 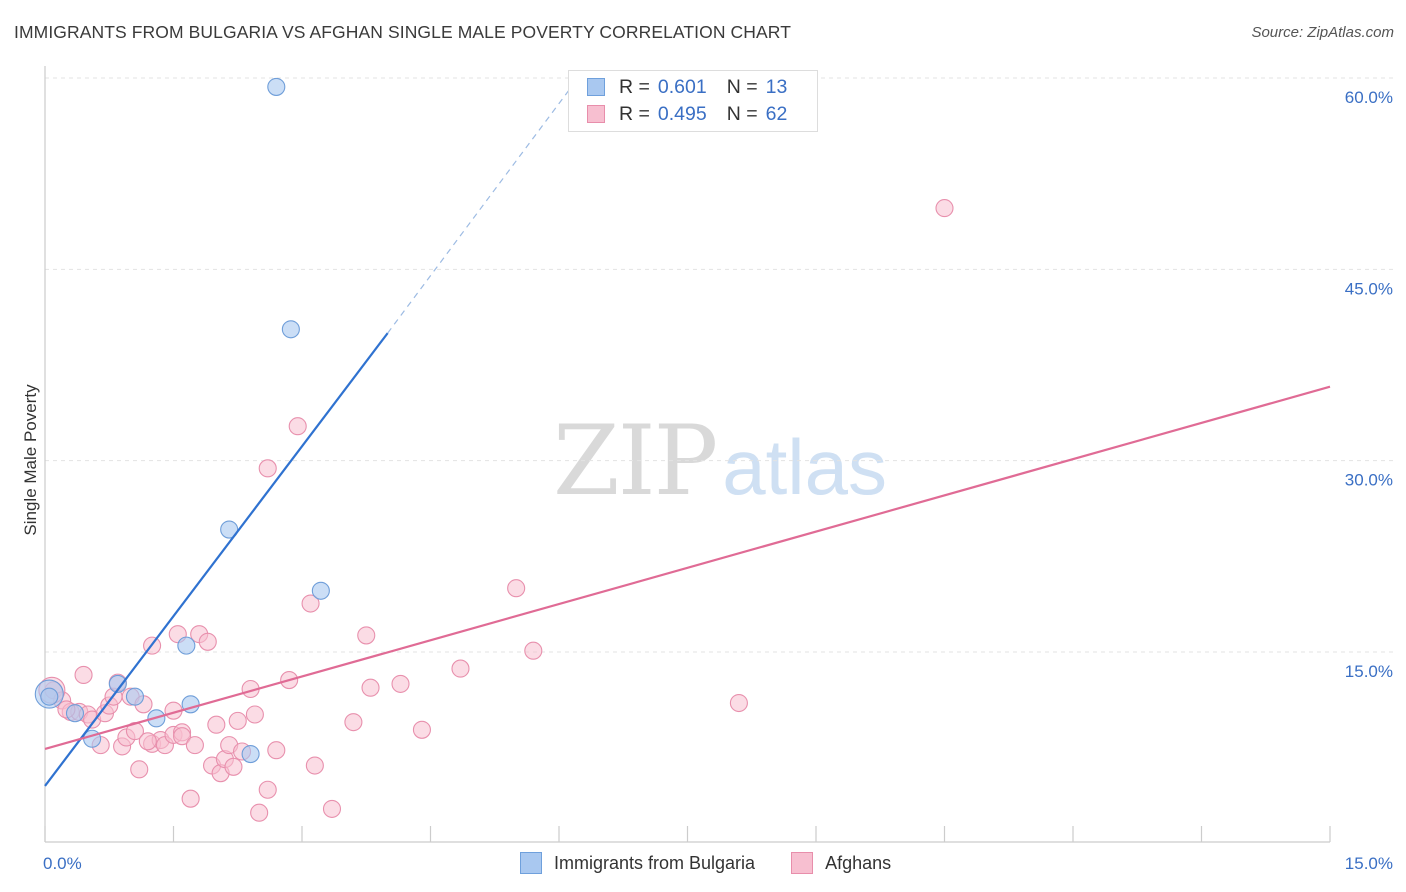 What do you see at coordinates (1369, 97) in the screenshot?
I see `y-tick-label: 60.0%` at bounding box center [1369, 97].